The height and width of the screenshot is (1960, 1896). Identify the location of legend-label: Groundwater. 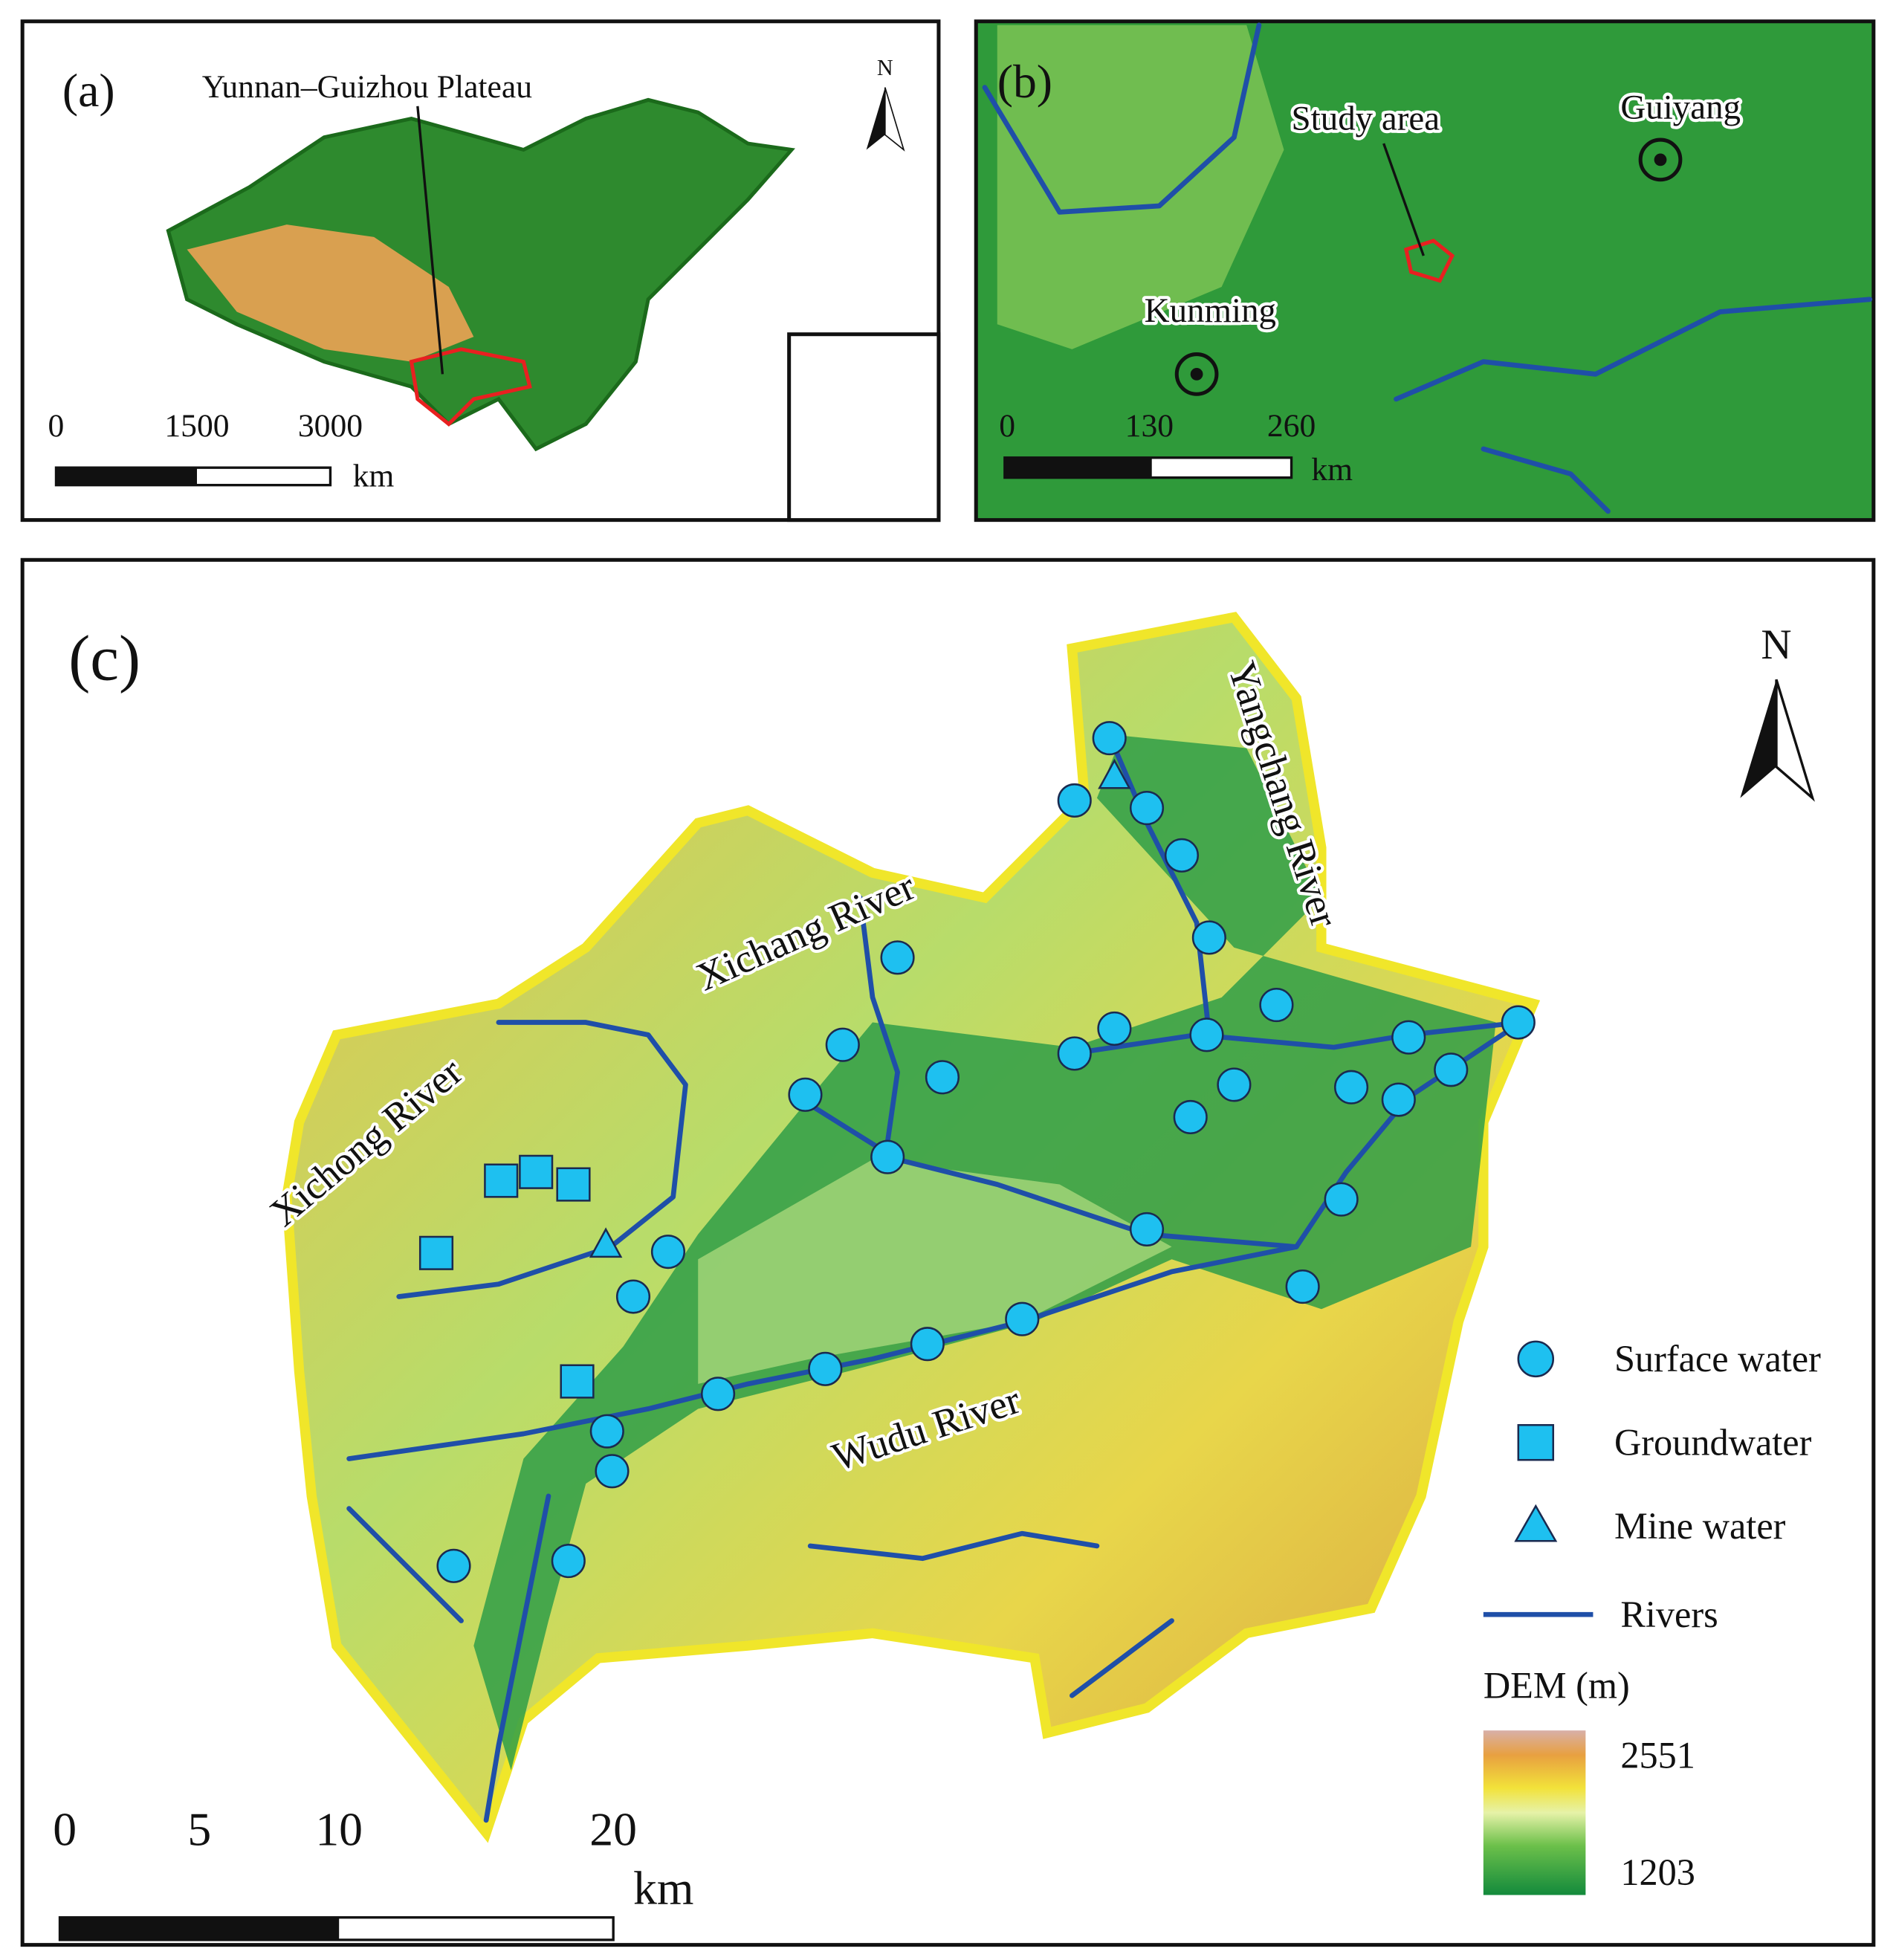
(1713, 1442).